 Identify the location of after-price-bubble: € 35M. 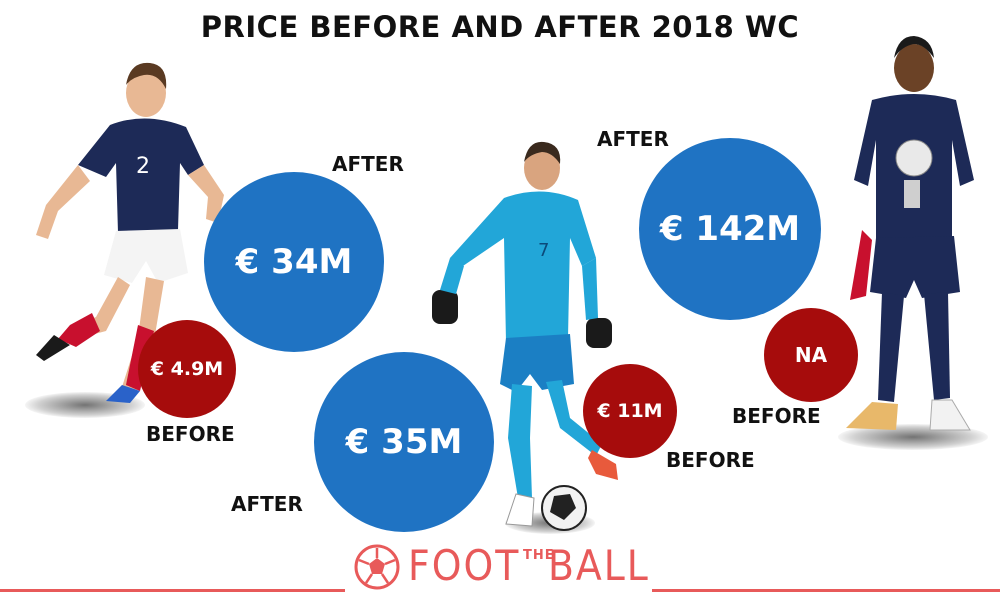
(404, 442).